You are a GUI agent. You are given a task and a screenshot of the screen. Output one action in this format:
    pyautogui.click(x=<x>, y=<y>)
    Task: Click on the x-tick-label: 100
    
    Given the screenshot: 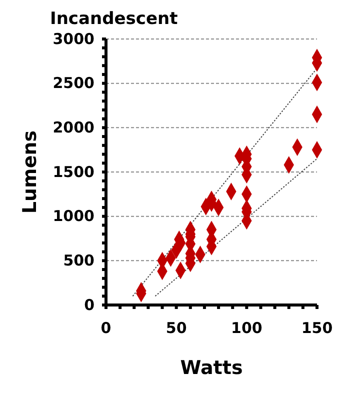 What is the action you would take?
    pyautogui.click(x=246, y=328)
    